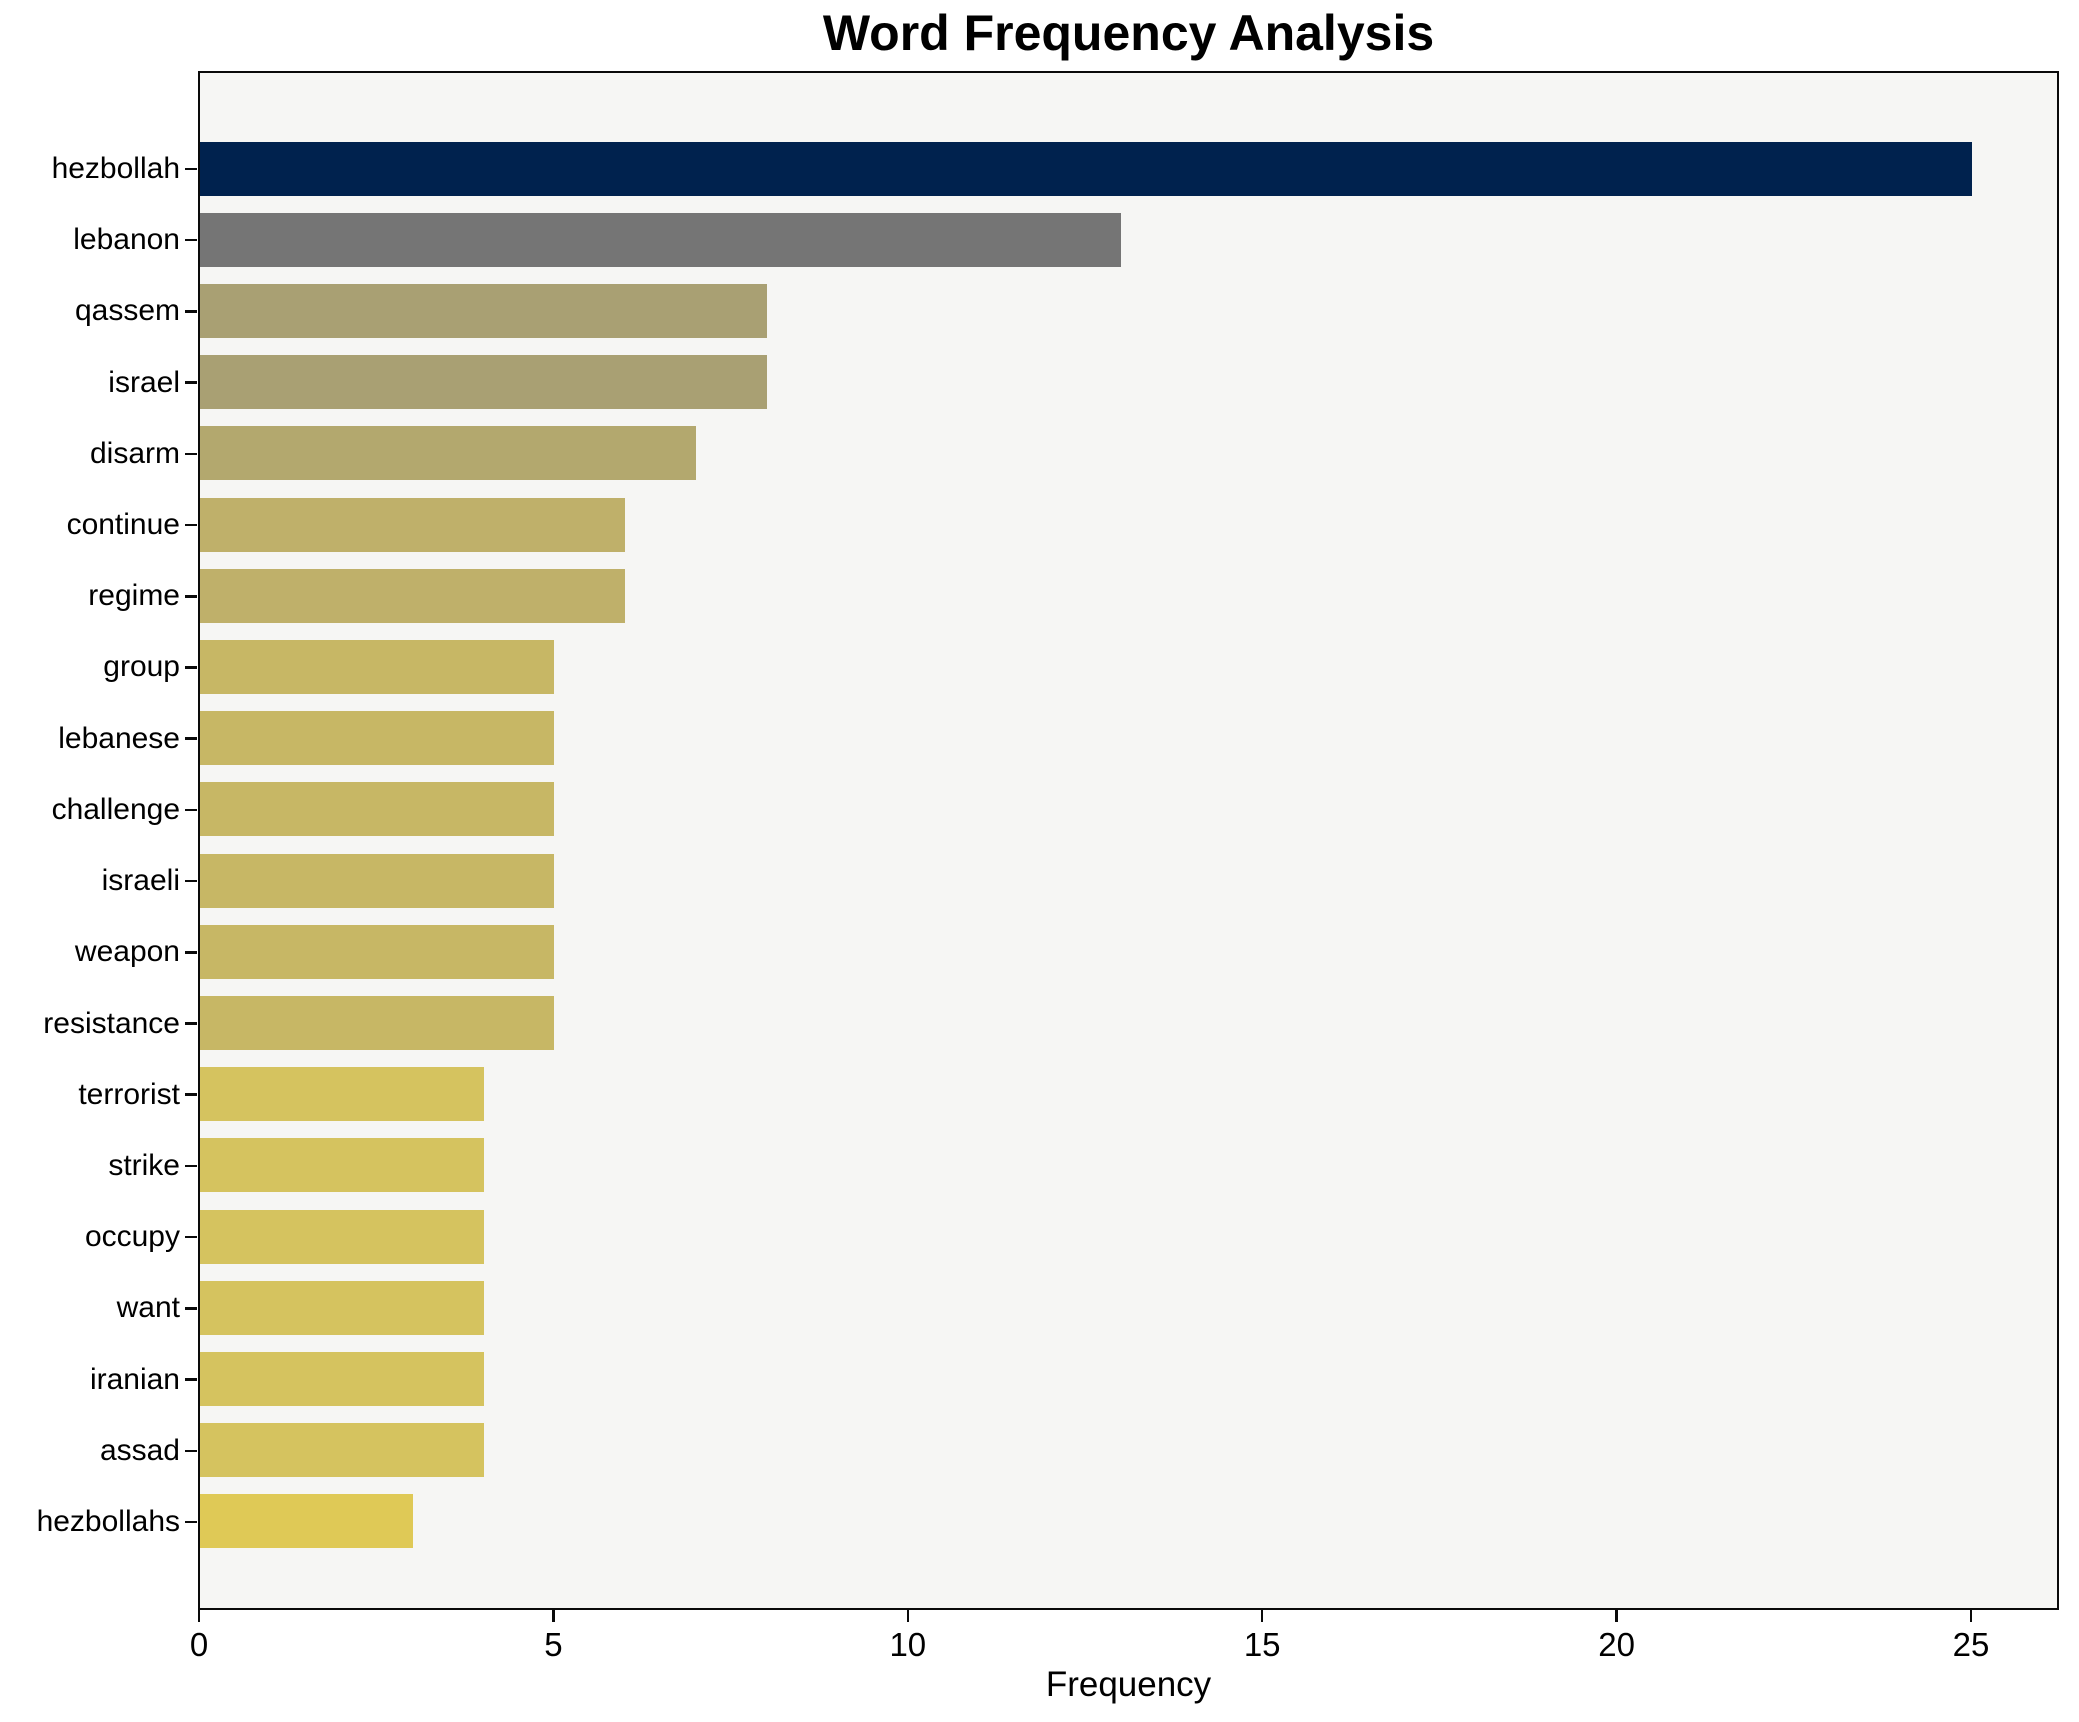  What do you see at coordinates (139, 1450) in the screenshot?
I see `y-tick-label: assad` at bounding box center [139, 1450].